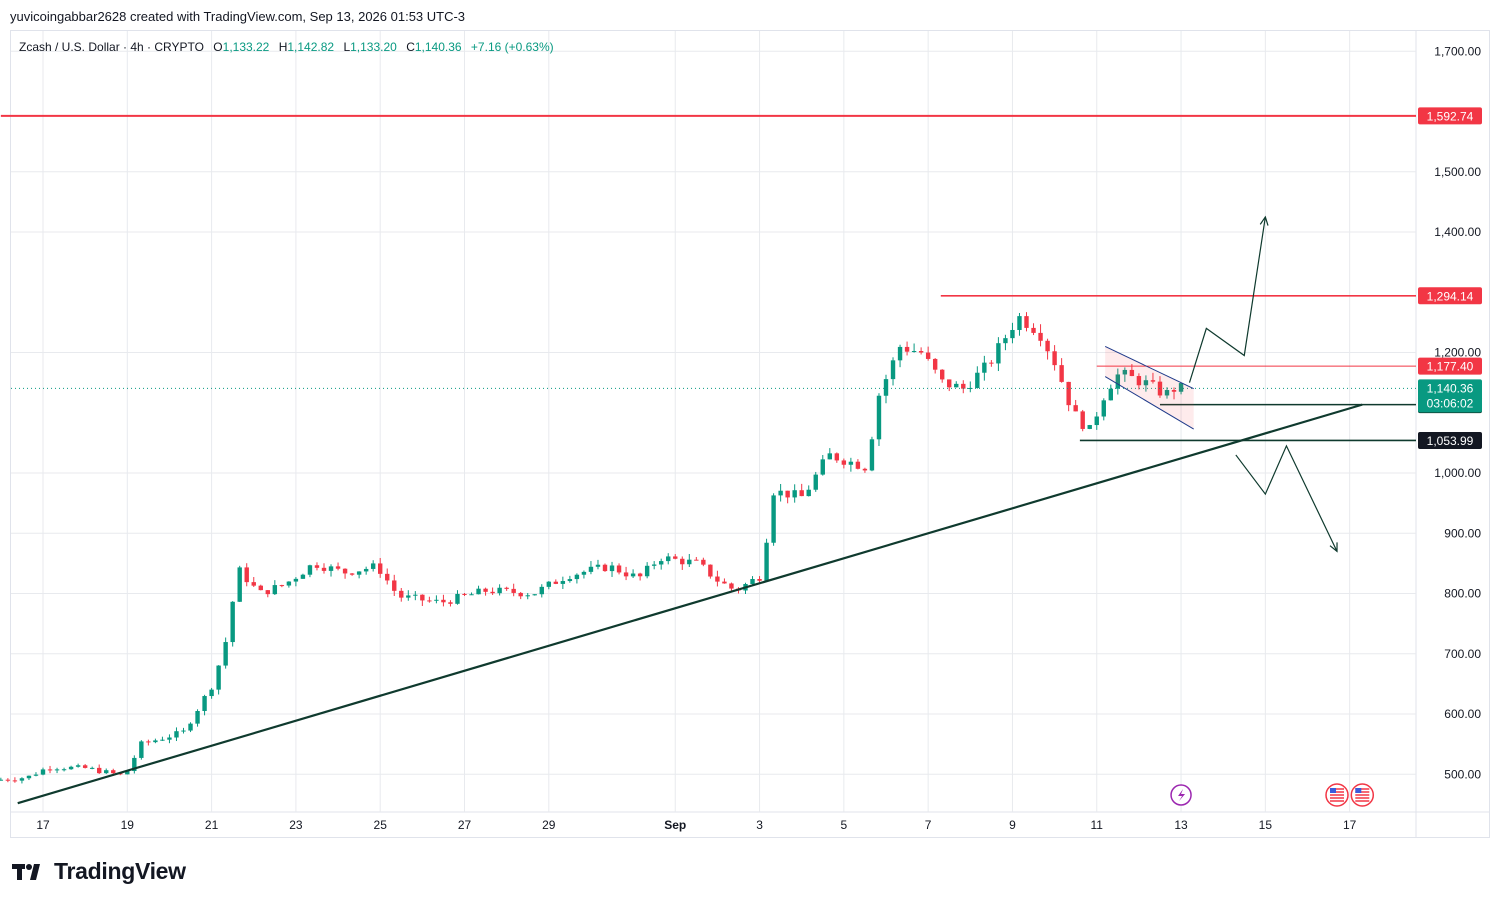 Image resolution: width=1500 pixels, height=906 pixels. What do you see at coordinates (1149, 403) in the screenshot?
I see `flag-lower-line` at bounding box center [1149, 403].